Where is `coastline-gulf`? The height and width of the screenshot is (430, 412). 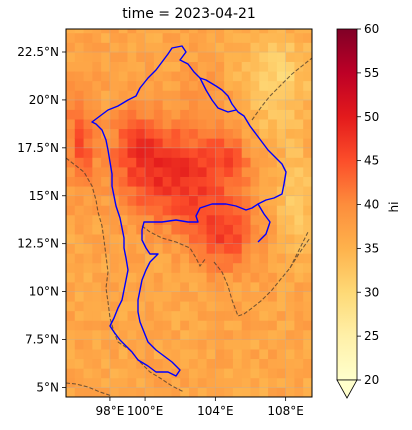 coastline-gulf is located at coordinates (174, 246).